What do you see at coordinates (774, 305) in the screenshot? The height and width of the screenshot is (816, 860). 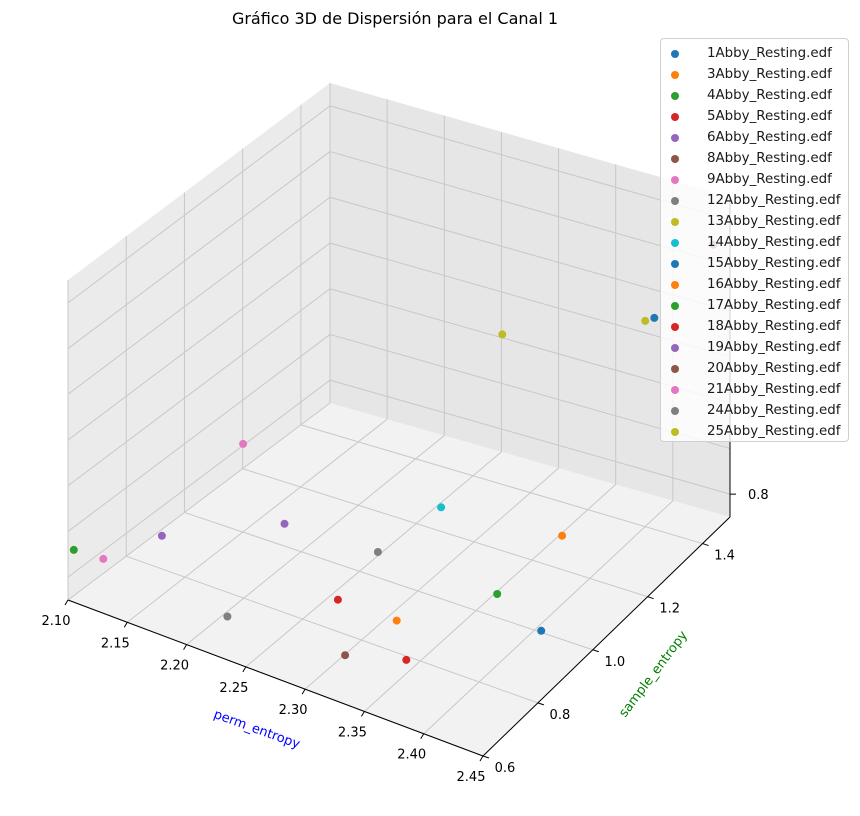 I see `legend-label: 17Abby_Resting.edf` at bounding box center [774, 305].